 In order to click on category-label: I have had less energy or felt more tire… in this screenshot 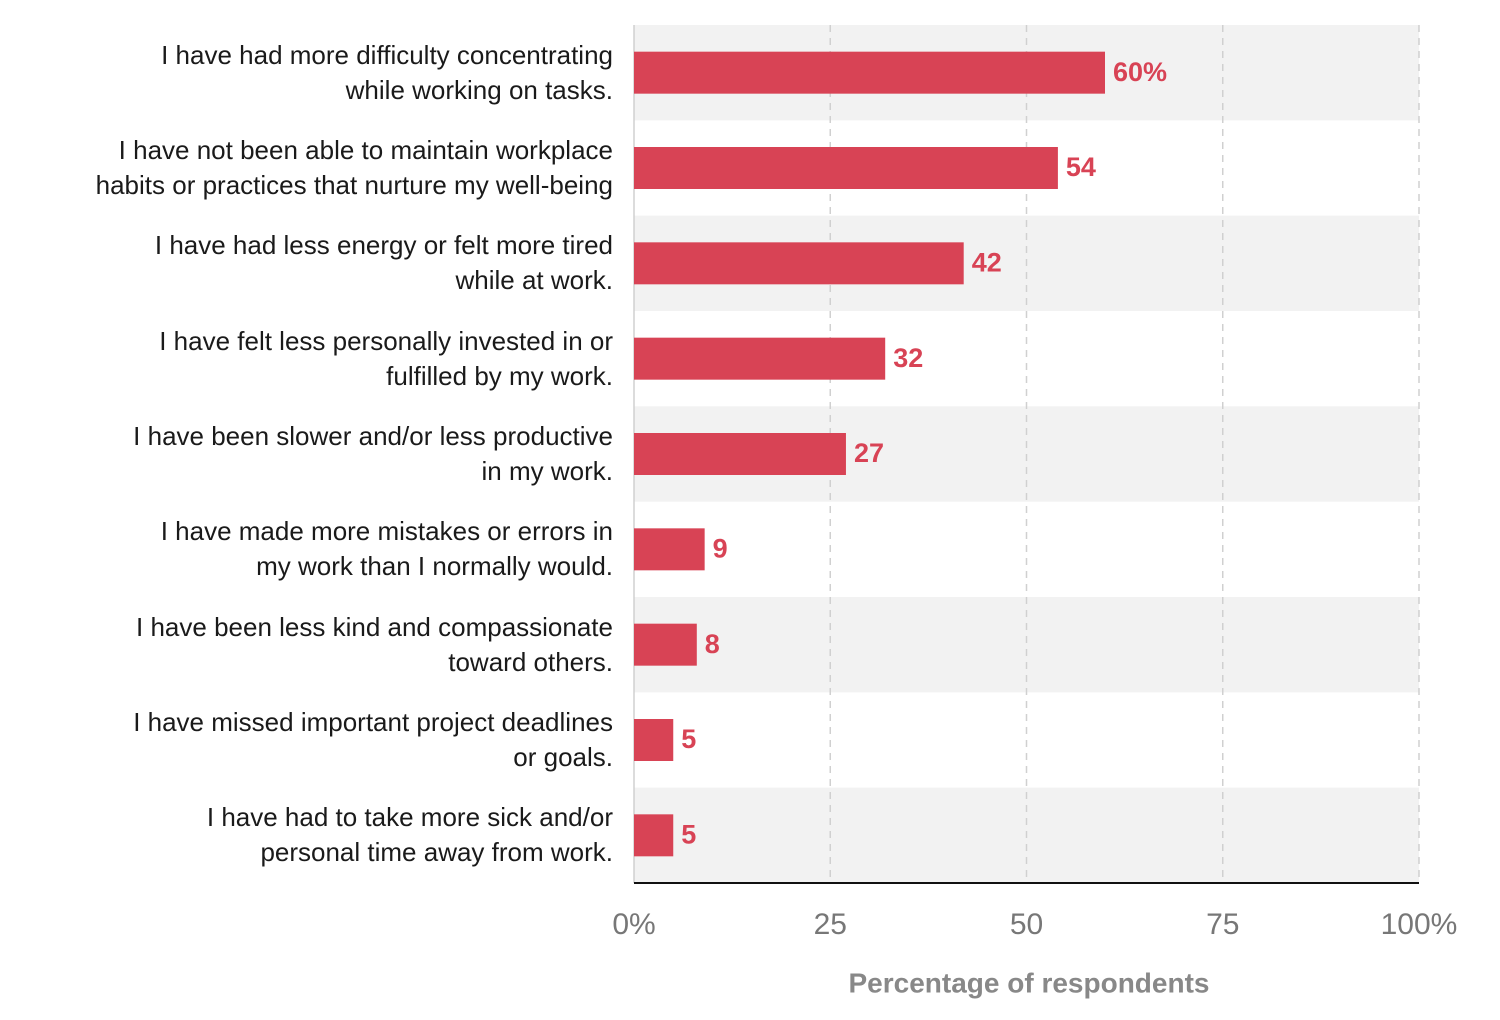, I will do `click(383, 263)`.